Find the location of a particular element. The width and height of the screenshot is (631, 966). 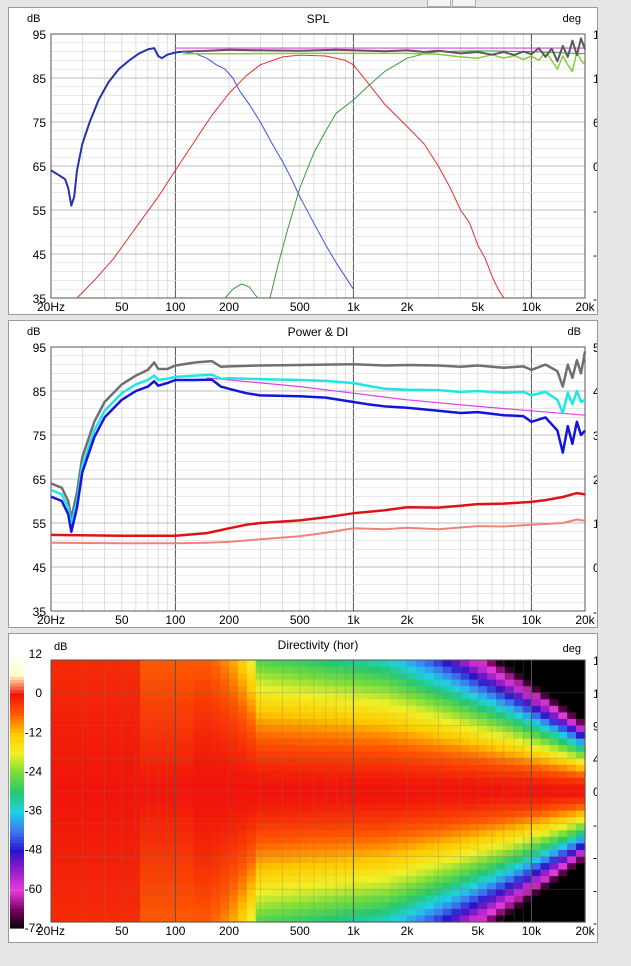

y-tick-label: 35 is located at coordinates (40, 612).